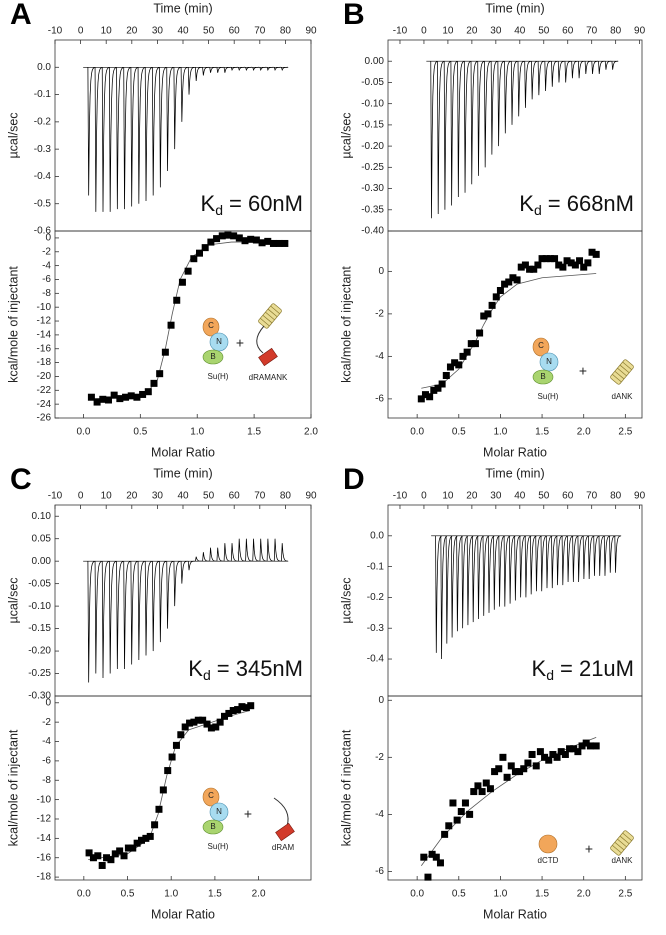 The height and width of the screenshot is (935, 666). Describe the element at coordinates (500, 894) in the screenshot. I see `x-tick-label: 1.0` at that location.